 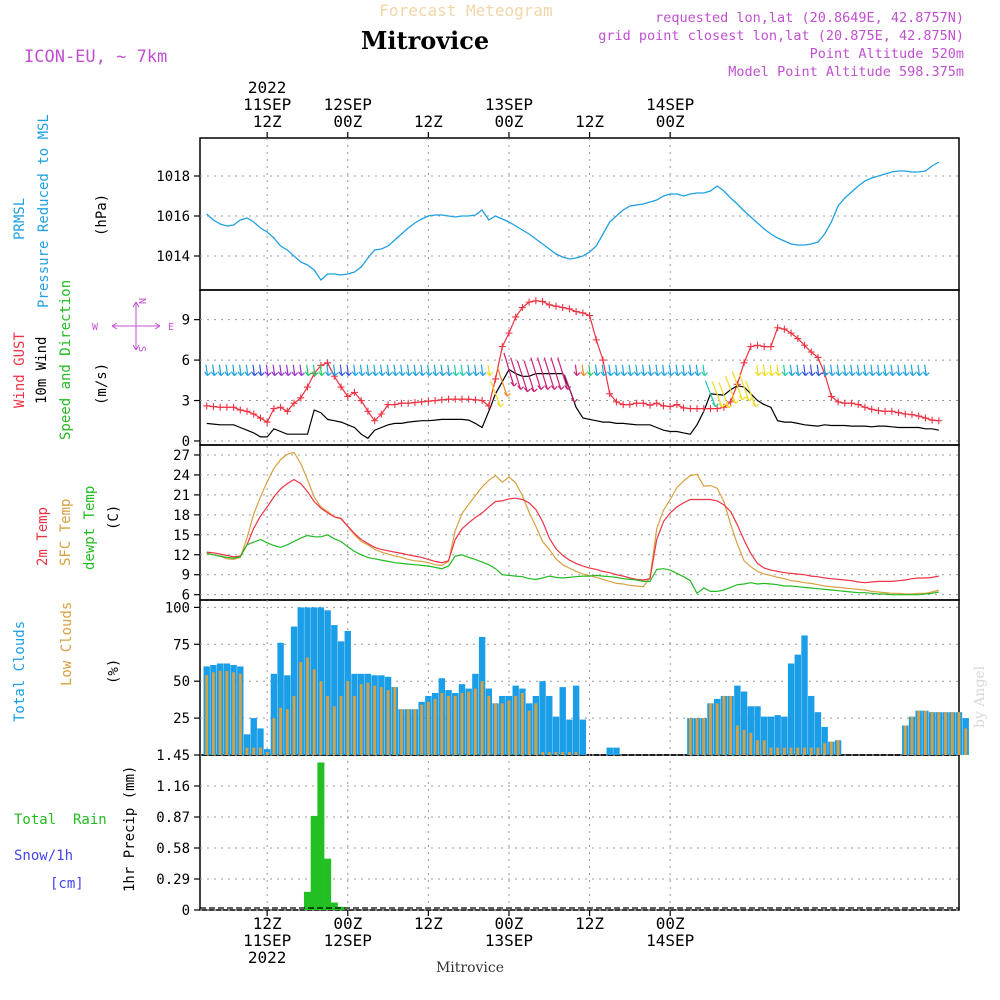 I want to click on pressure-y-tick-label: 1016, so click(x=173, y=217).